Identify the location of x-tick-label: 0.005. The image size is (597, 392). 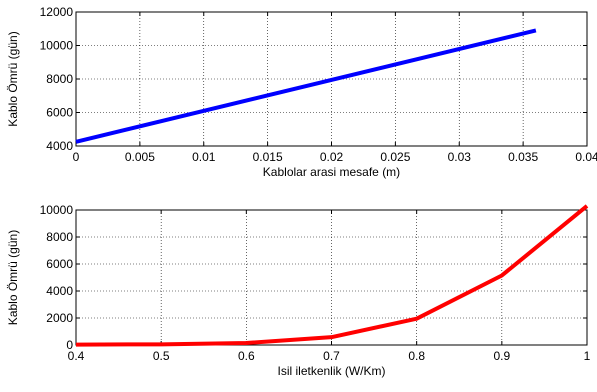
(140, 157).